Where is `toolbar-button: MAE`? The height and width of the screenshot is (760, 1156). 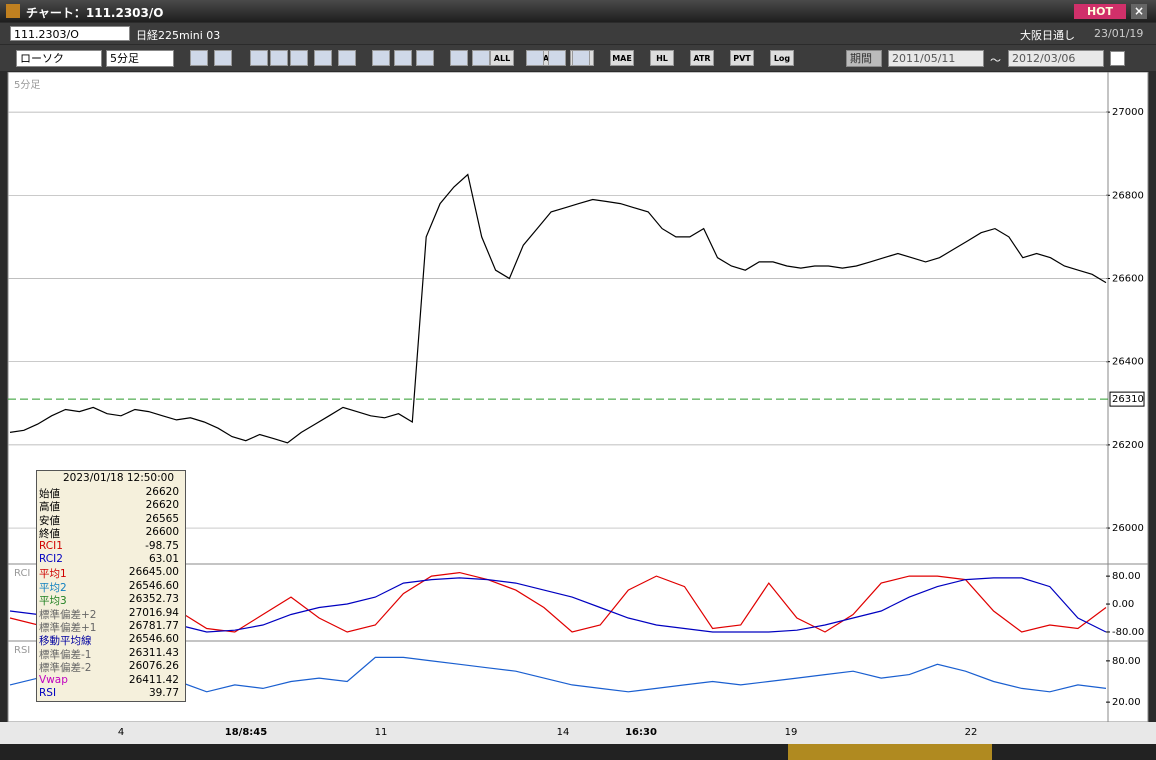
toolbar-button: MAE is located at coordinates (622, 58).